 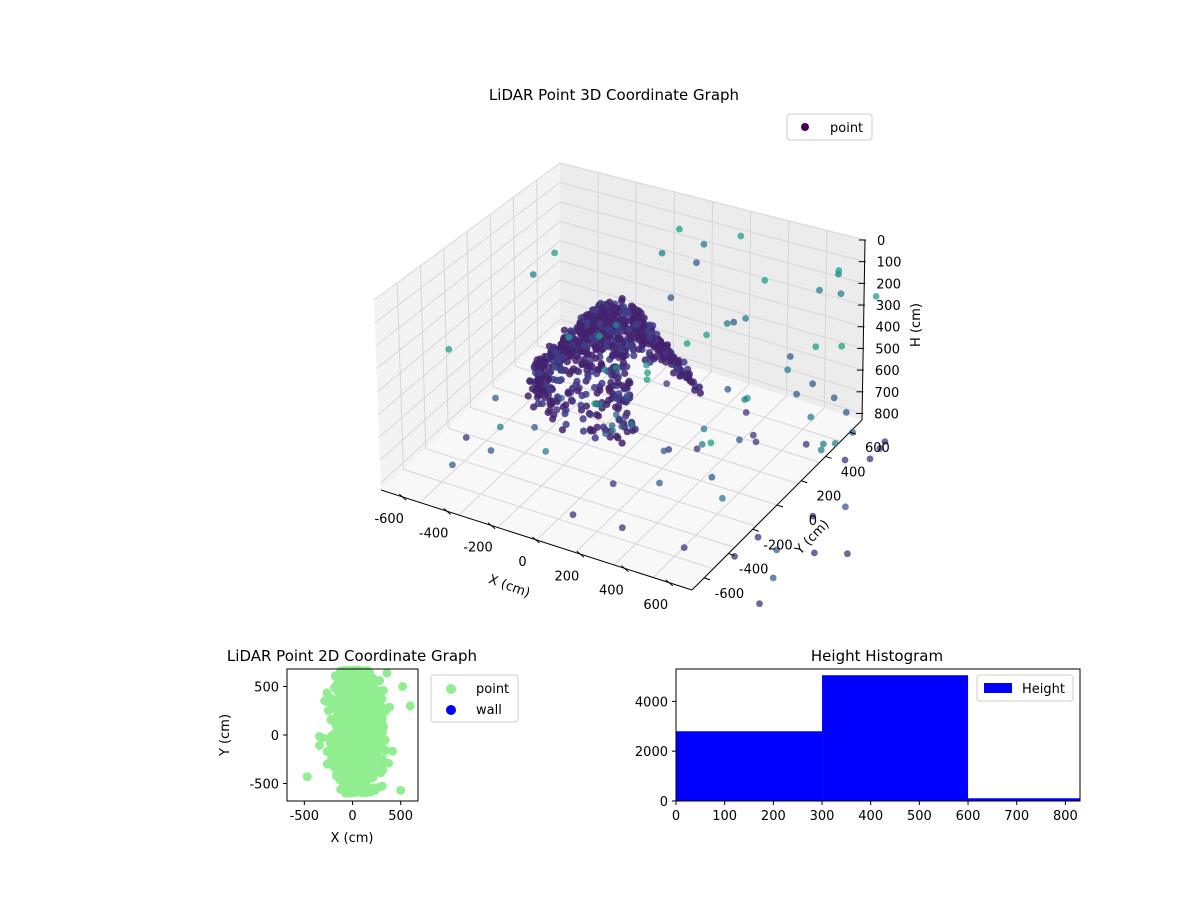 What do you see at coordinates (352, 816) in the screenshot?
I see `x-tick-label-2d: 0` at bounding box center [352, 816].